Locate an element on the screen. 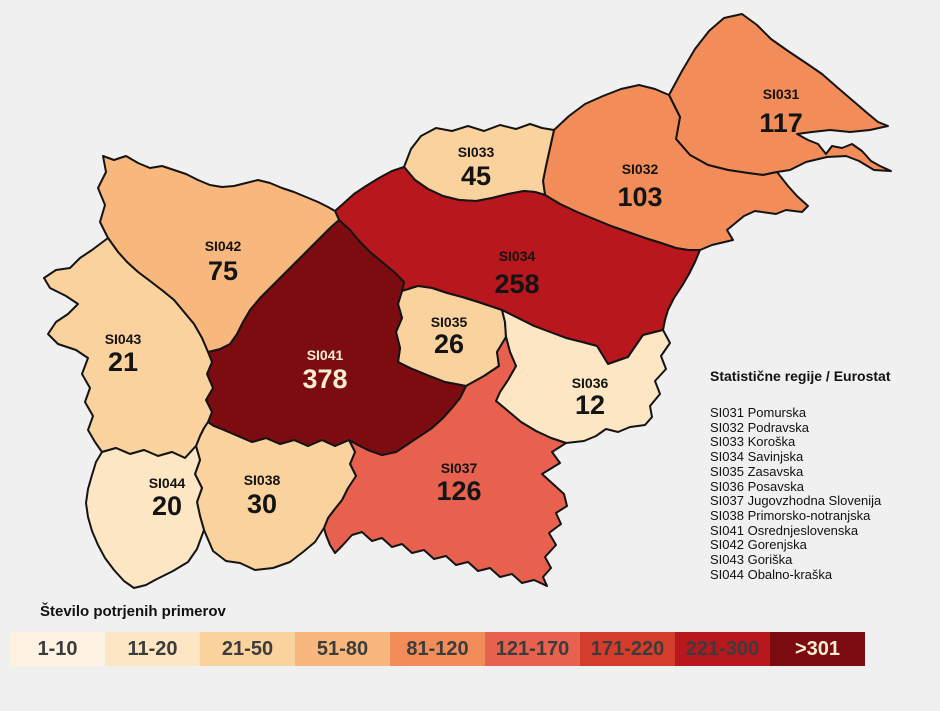 The image size is (940, 711). region-list-item-SI037: SI037 Jugovzhodna Slovenija is located at coordinates (796, 501).